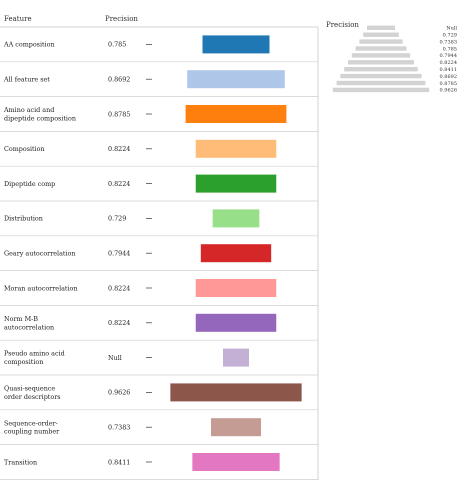  What do you see at coordinates (449, 77) in the screenshot?
I see `legend-value: 0.8692` at bounding box center [449, 77].